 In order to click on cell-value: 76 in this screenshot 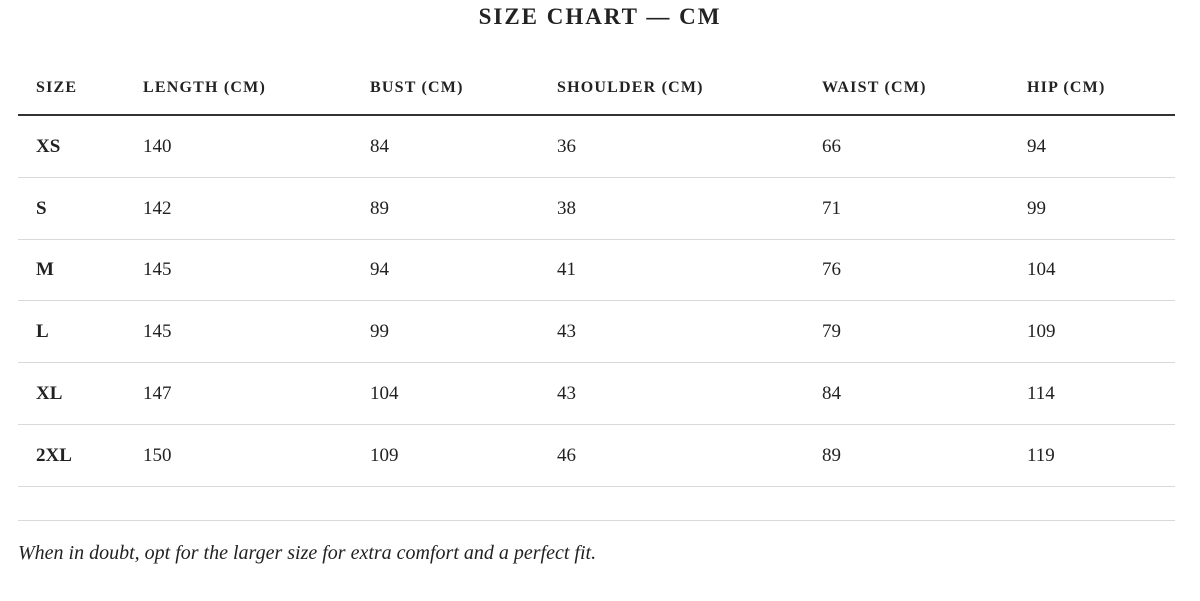, I will do `click(831, 270)`.